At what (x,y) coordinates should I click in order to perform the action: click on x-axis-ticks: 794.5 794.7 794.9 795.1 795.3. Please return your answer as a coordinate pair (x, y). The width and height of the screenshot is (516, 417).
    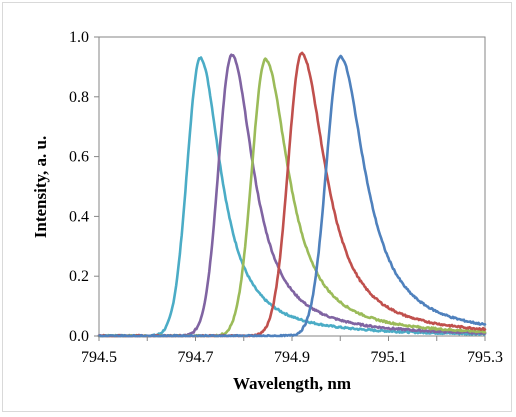
    Looking at the image, I should click on (292, 351).